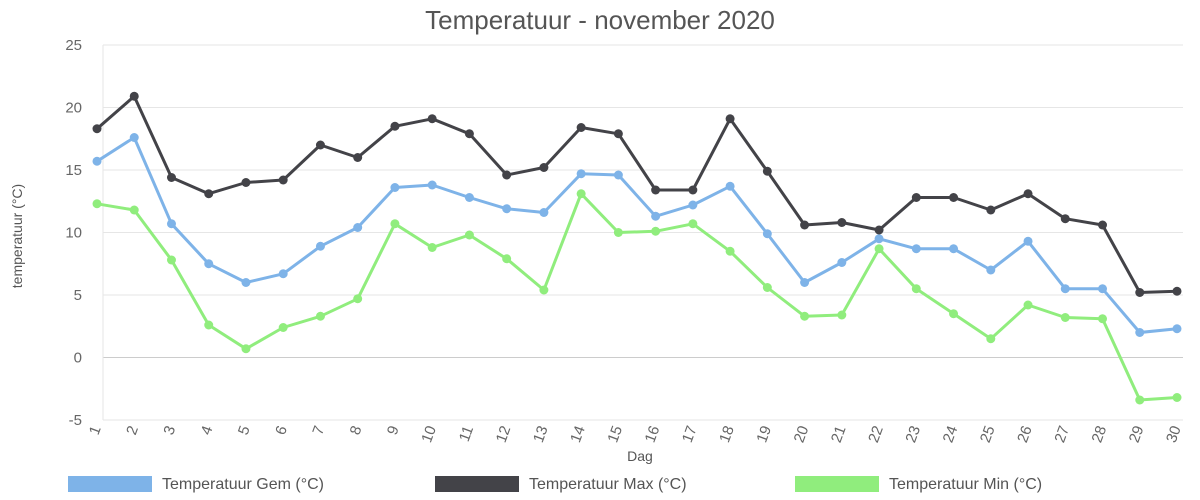 The height and width of the screenshot is (500, 1200). Describe the element at coordinates (918, 484) in the screenshot. I see `legend-item: Temperatuur Min (°C)` at that location.